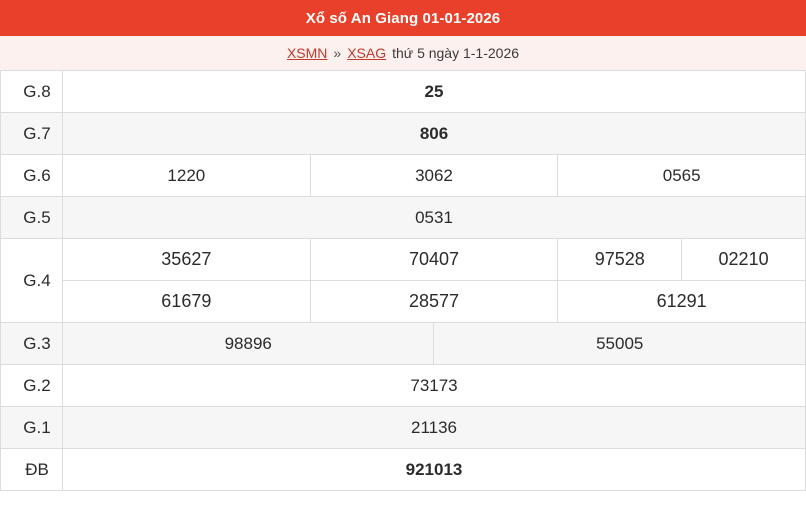 Image resolution: width=806 pixels, height=505 pixels. I want to click on prize-label-g1: G.1, so click(31, 427).